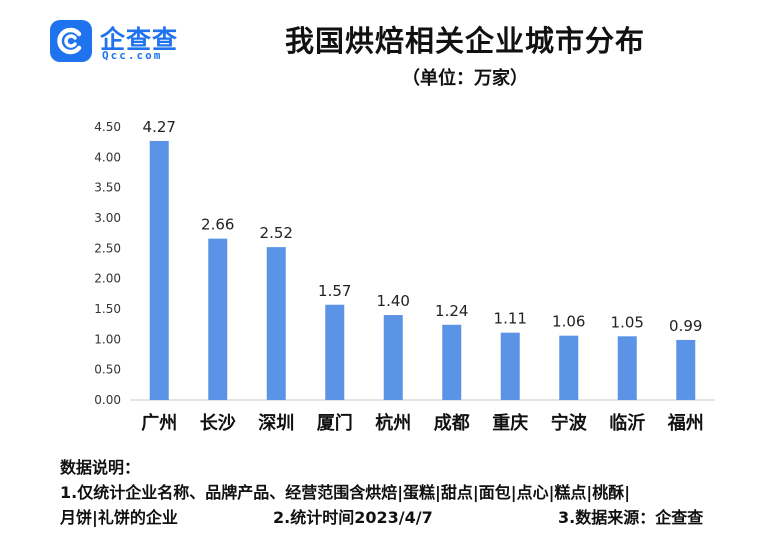 The height and width of the screenshot is (542, 779). What do you see at coordinates (107, 188) in the screenshot?
I see `y-tick-label: 3.50` at bounding box center [107, 188].